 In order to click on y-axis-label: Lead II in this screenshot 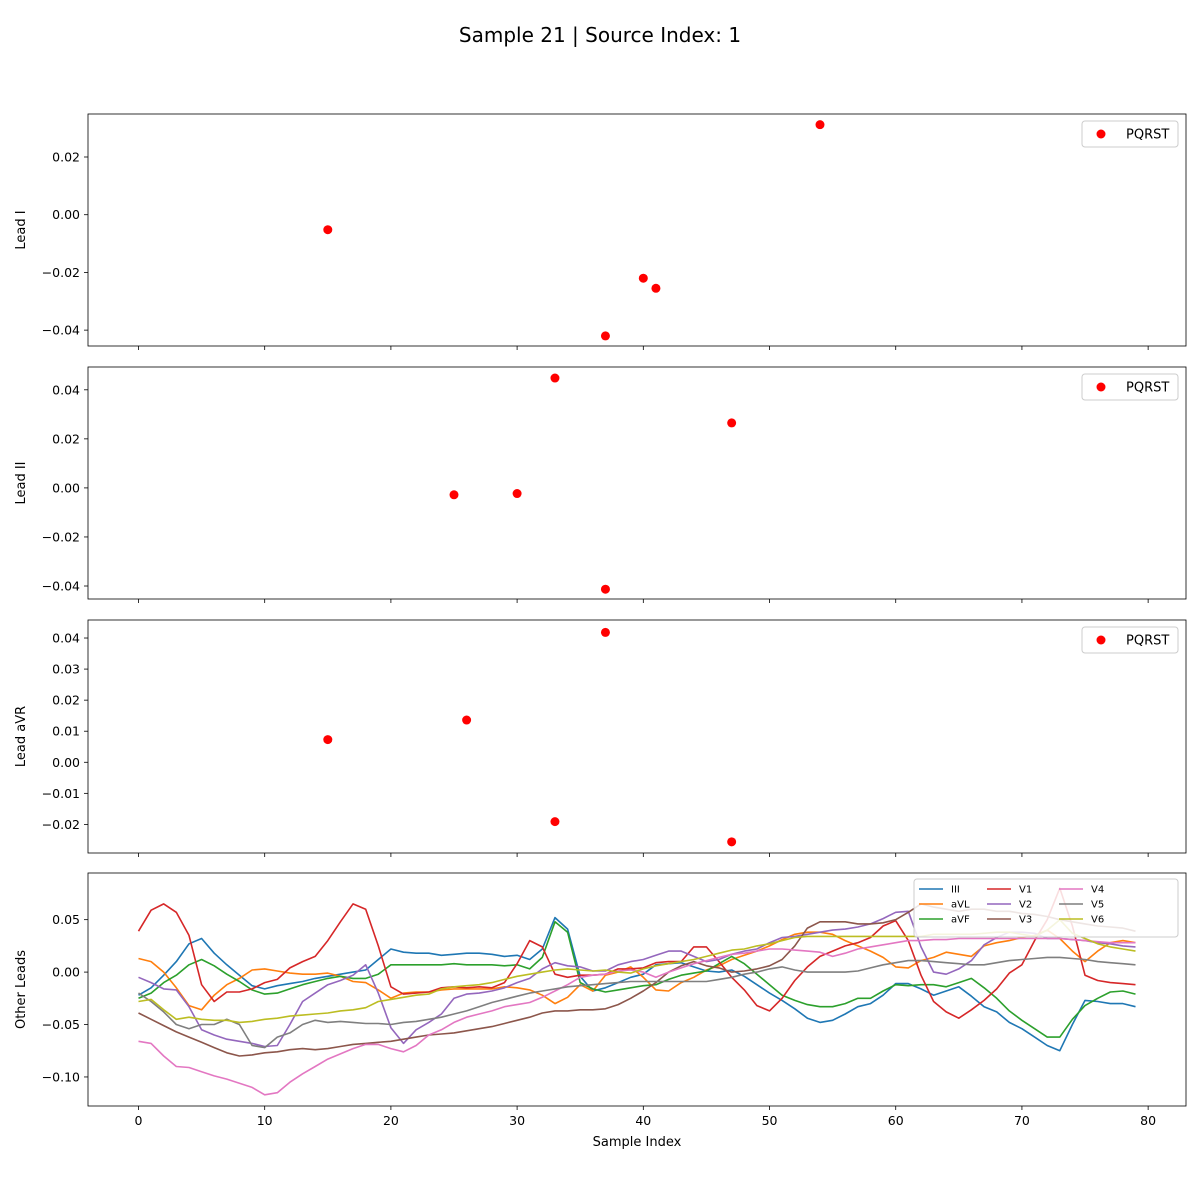, I will do `click(21, 482)`.